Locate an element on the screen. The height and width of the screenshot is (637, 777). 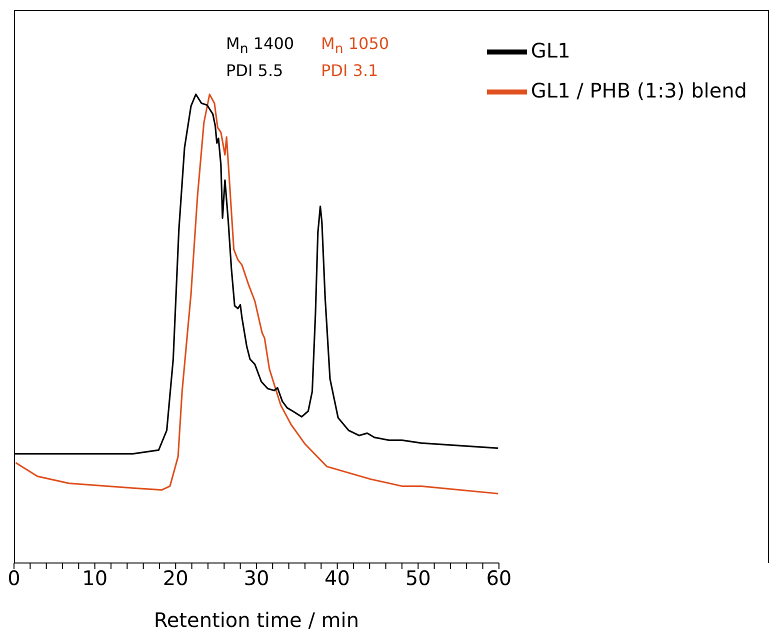
text: PDI 3.1 is located at coordinates (349, 70).